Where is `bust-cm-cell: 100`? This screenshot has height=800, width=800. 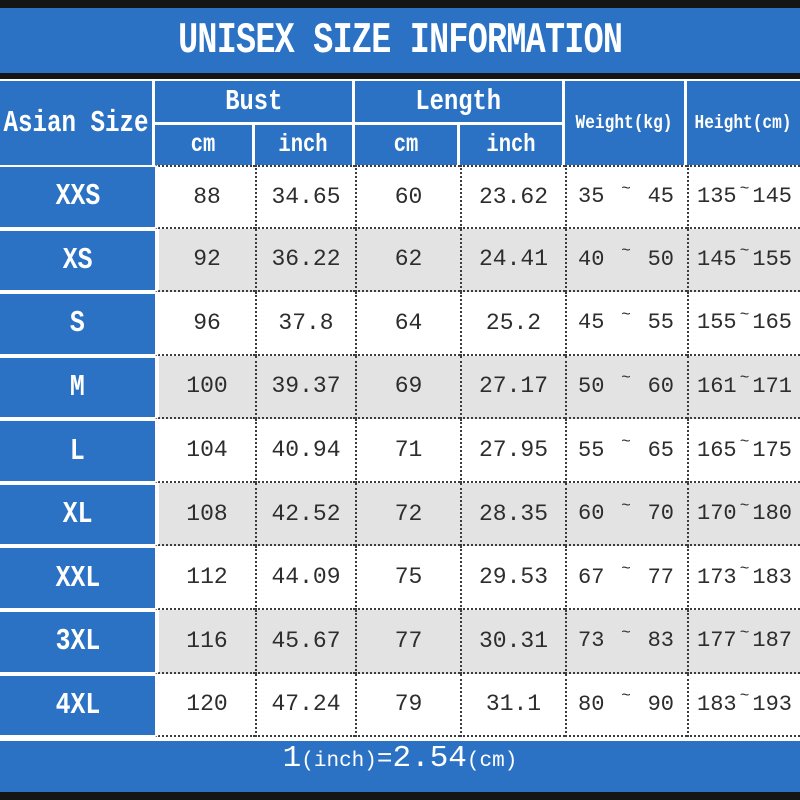
bust-cm-cell: 100 is located at coordinates (205, 387).